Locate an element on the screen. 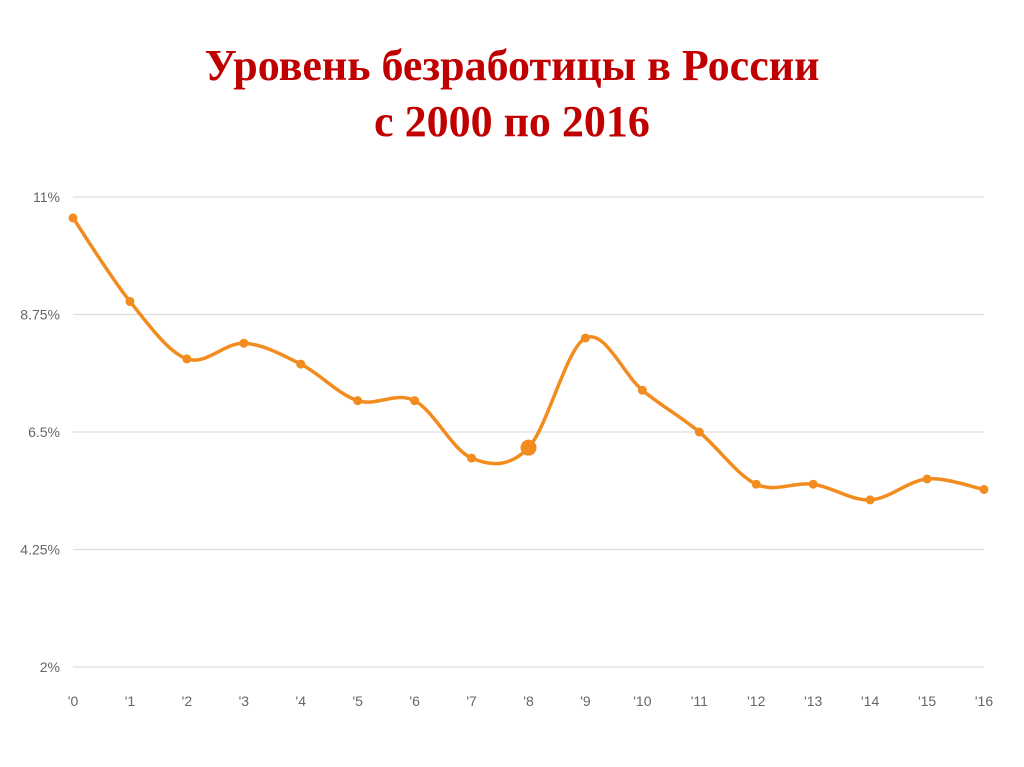 The image size is (1024, 767). x-tick-label: '13 is located at coordinates (813, 701).